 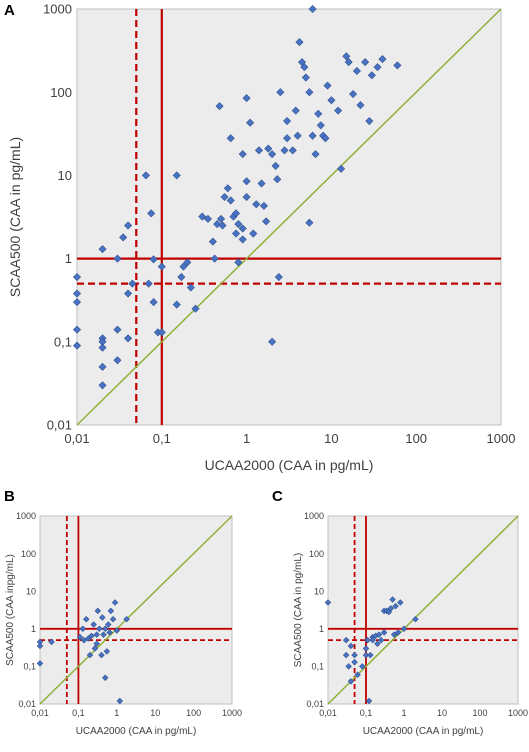 What do you see at coordinates (315, 704) in the screenshot?
I see `y-tick-label: 0,01` at bounding box center [315, 704].